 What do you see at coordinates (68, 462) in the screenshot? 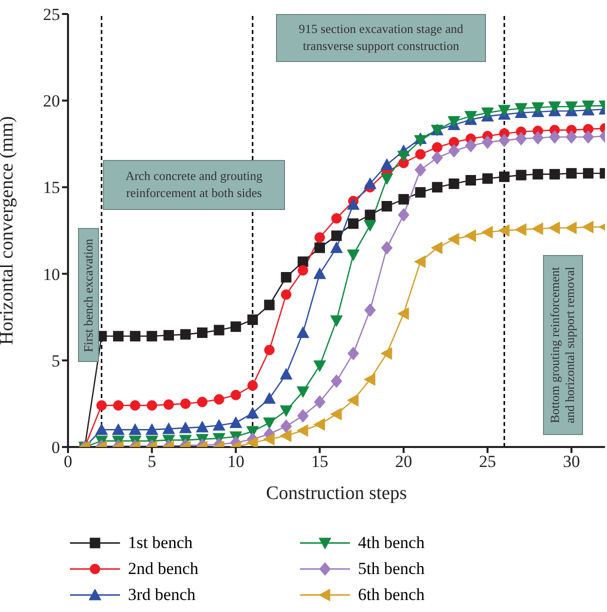
I see `x-tick-label: 0` at bounding box center [68, 462].